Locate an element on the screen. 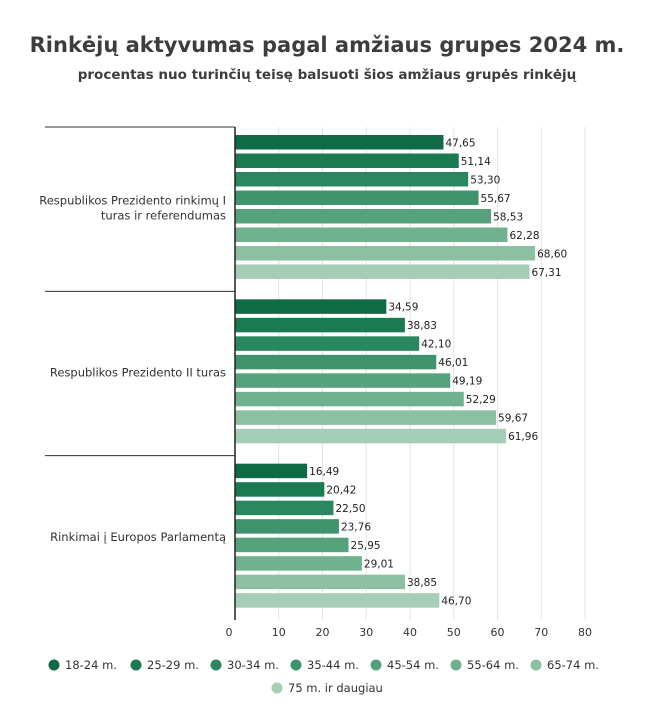 The width and height of the screenshot is (654, 720). category-label: Rinkimai į Europos Parlamentą is located at coordinates (138, 537).